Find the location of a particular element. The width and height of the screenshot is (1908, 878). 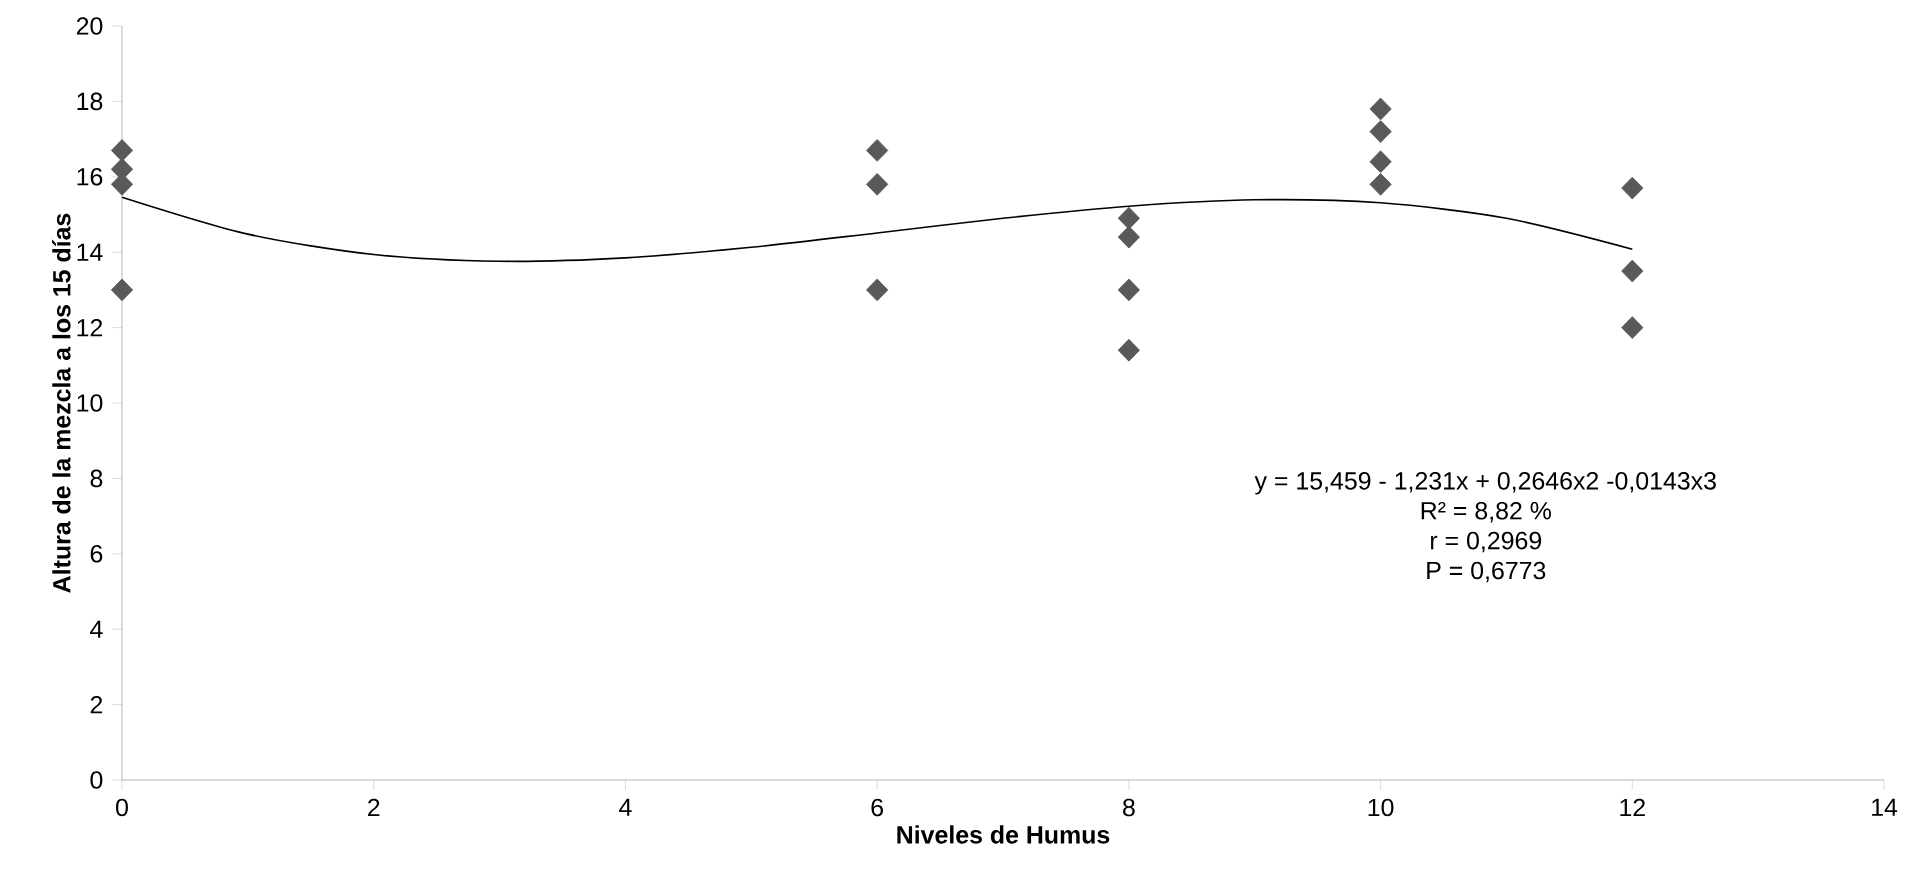

y-tick-label: 12 is located at coordinates (90, 327).